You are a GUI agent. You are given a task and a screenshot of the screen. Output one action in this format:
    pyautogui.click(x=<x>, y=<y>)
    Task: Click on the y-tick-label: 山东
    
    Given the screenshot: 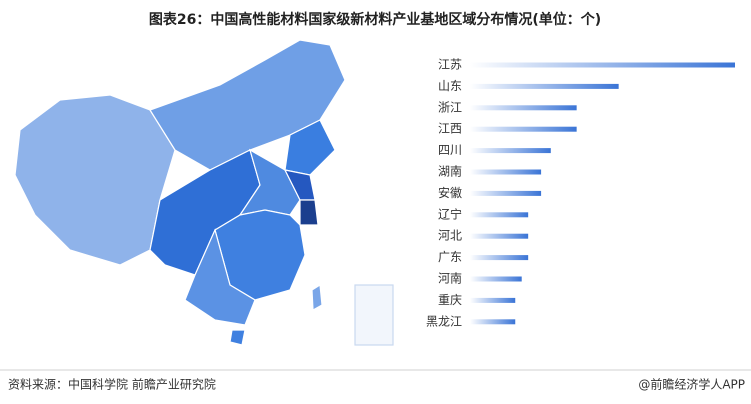 What is the action you would take?
    pyautogui.click(x=450, y=86)
    